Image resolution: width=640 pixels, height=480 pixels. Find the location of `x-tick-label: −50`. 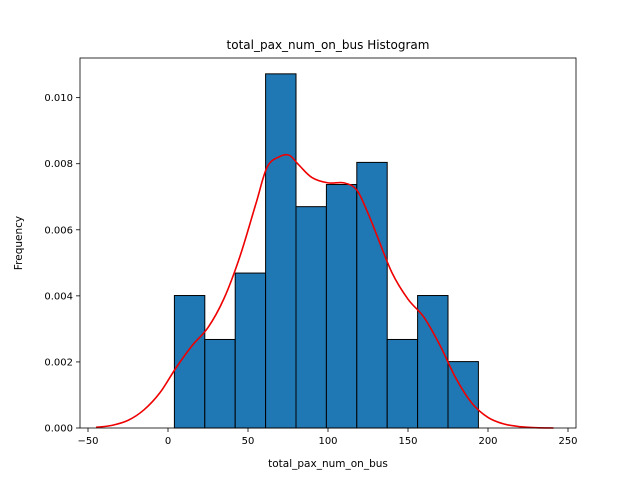

x-tick-label: −50 is located at coordinates (87, 441).